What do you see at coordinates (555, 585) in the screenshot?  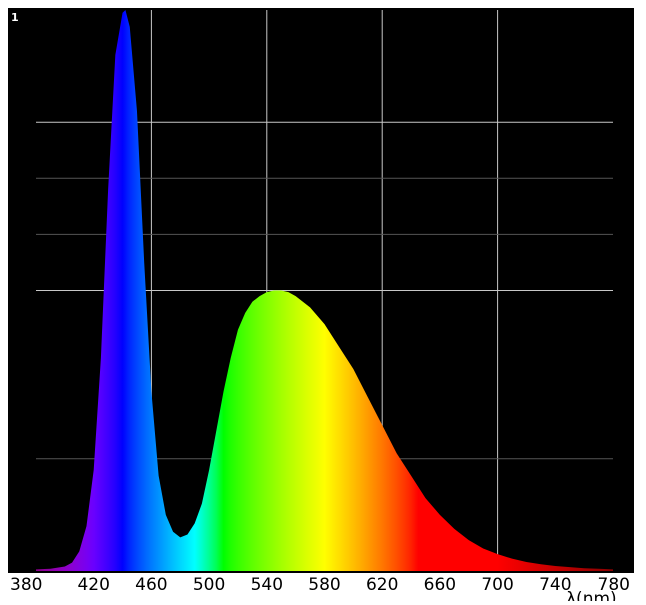 I see `x-tick-label: 740` at bounding box center [555, 585].